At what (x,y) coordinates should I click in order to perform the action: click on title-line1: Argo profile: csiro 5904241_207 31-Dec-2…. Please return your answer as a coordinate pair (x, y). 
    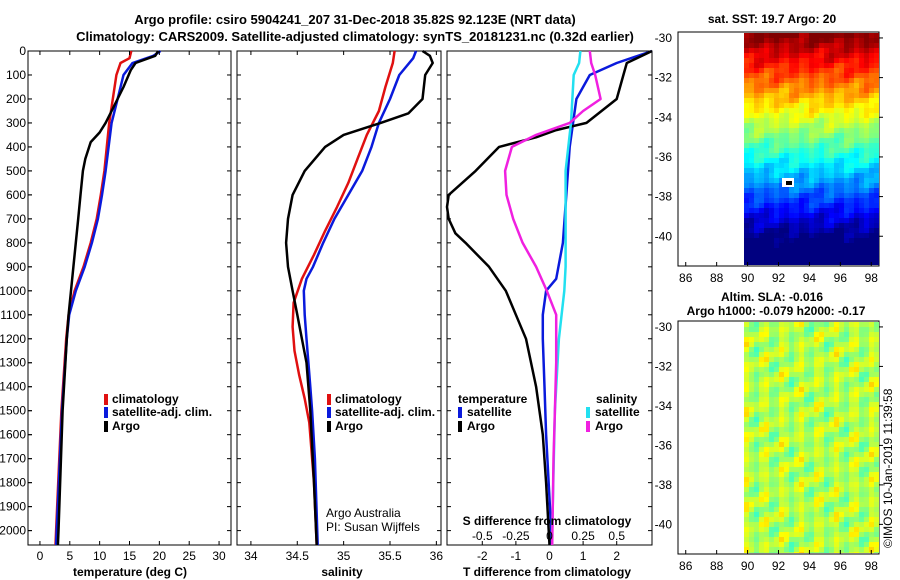
    Looking at the image, I should click on (355, 19).